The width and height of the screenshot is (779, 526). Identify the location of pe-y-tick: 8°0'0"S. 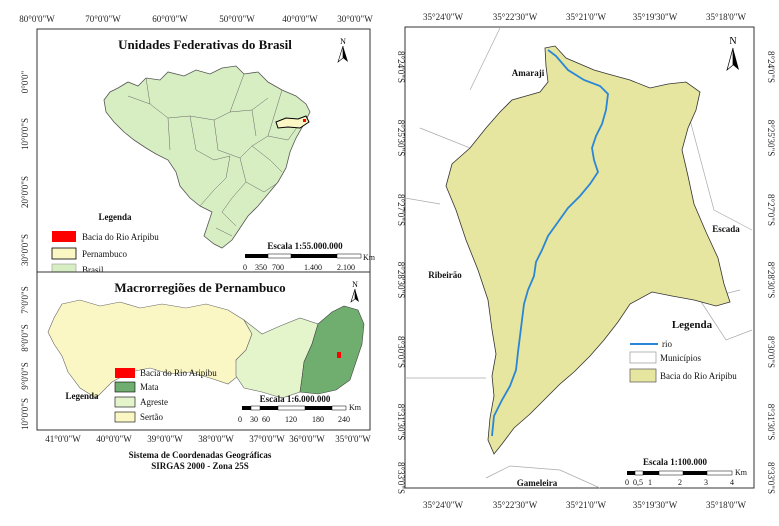
(25, 337).